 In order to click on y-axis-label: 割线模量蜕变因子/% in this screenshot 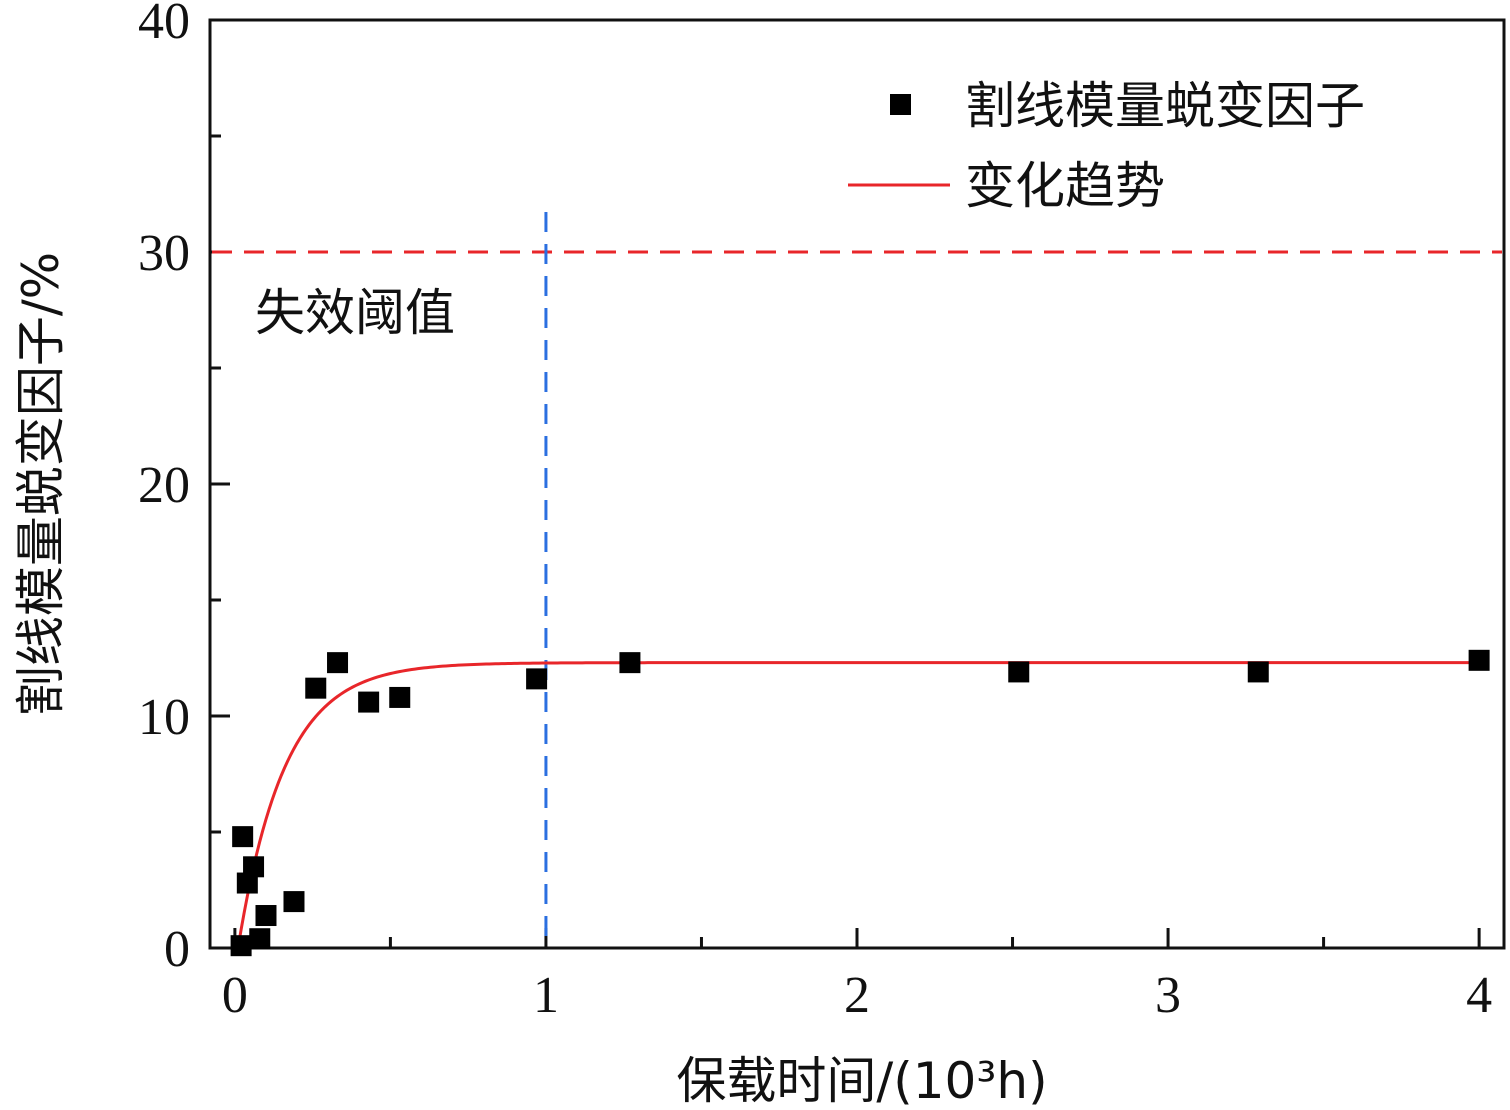, I will do `click(41, 484)`.